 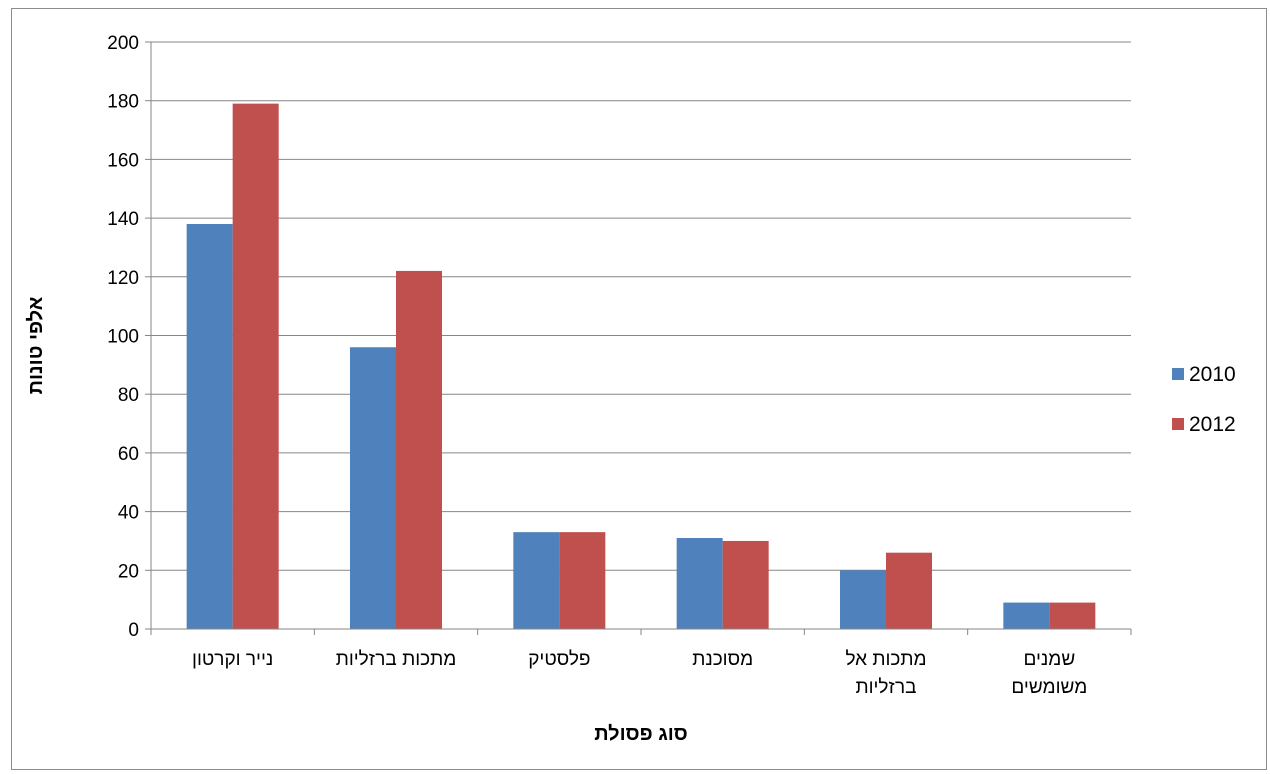 I want to click on legend-label: 2012, so click(x=1212, y=424).